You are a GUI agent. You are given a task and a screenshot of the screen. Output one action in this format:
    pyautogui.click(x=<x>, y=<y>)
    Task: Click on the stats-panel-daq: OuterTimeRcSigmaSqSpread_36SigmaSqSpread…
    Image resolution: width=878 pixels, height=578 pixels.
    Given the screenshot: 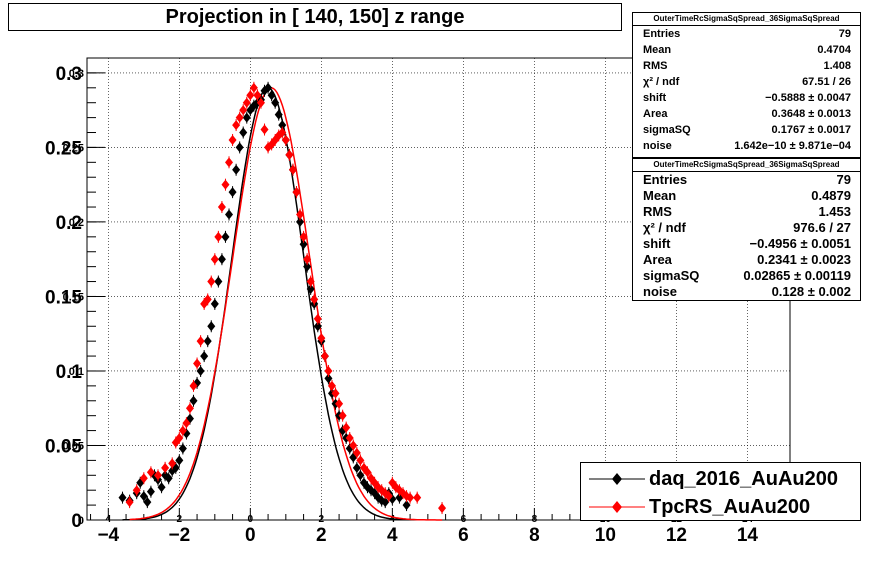 What is the action you would take?
    pyautogui.click(x=746, y=229)
    